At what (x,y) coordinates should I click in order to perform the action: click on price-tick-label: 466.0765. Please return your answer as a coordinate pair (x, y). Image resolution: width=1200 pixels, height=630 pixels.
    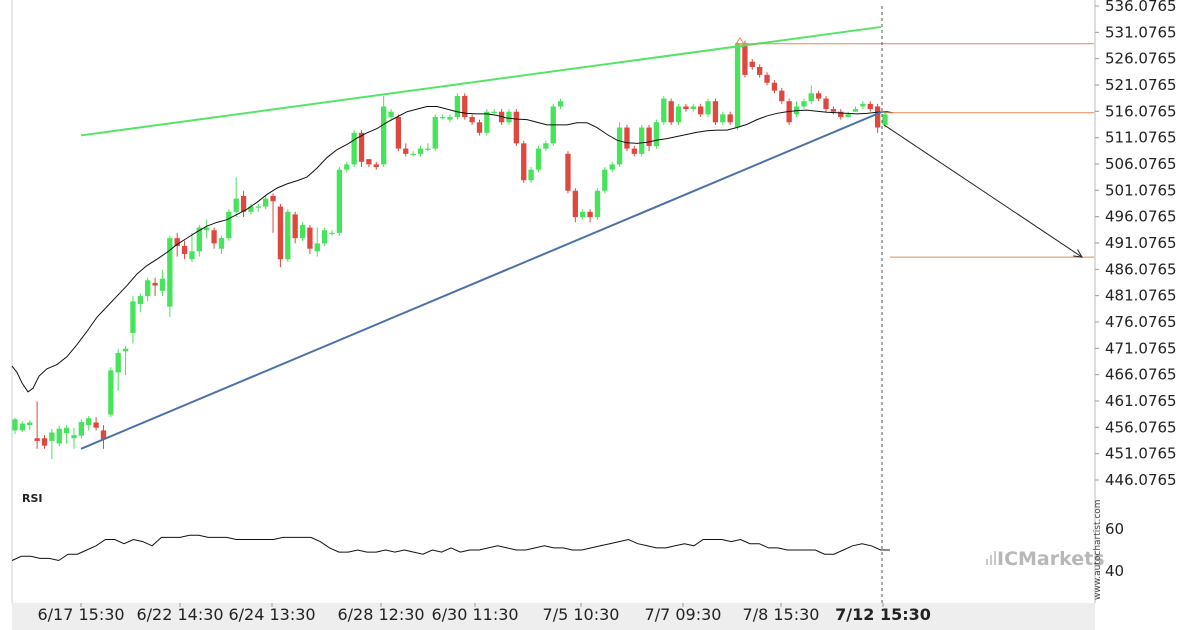
    Looking at the image, I should click on (1141, 375).